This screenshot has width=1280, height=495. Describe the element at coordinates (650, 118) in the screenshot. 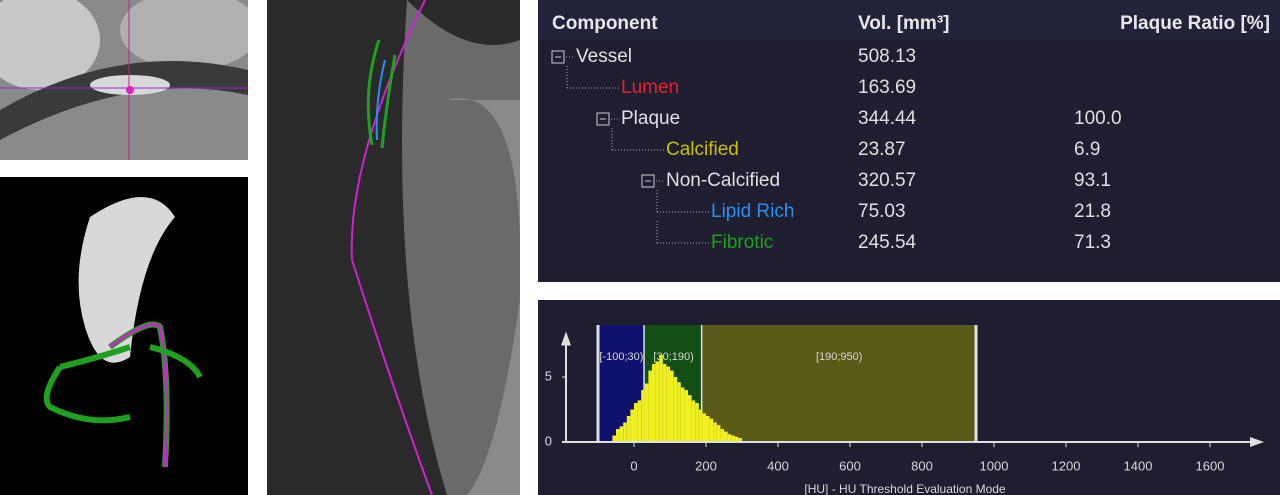

I see `component-name: Plaque` at that location.